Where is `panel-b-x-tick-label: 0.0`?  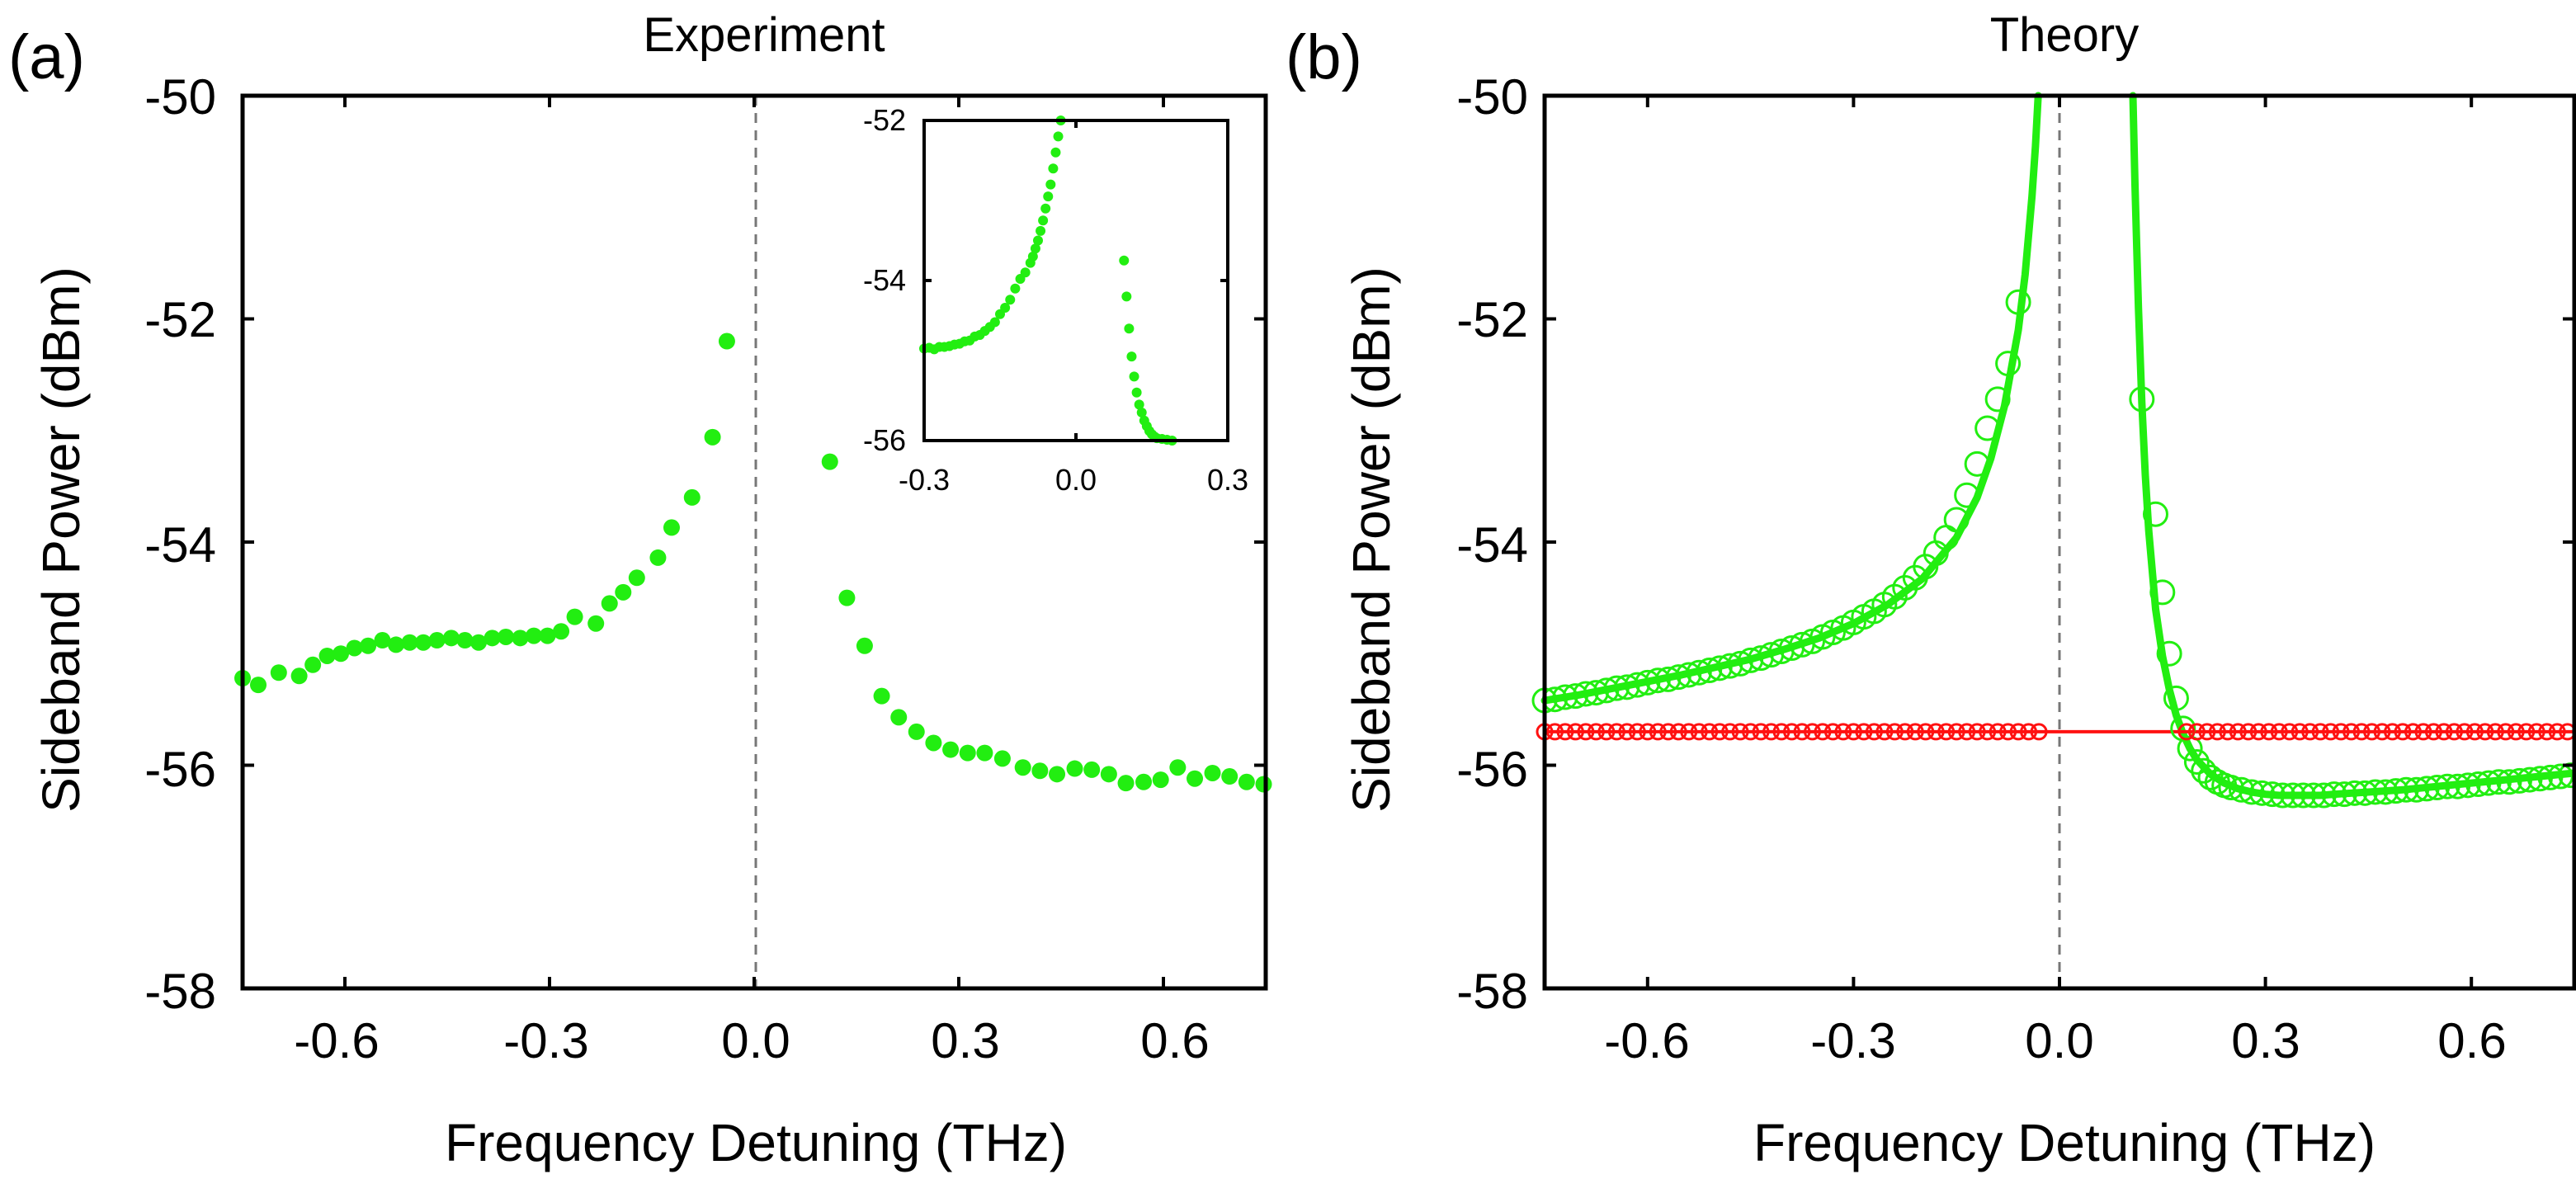 panel-b-x-tick-label: 0.0 is located at coordinates (2059, 1040).